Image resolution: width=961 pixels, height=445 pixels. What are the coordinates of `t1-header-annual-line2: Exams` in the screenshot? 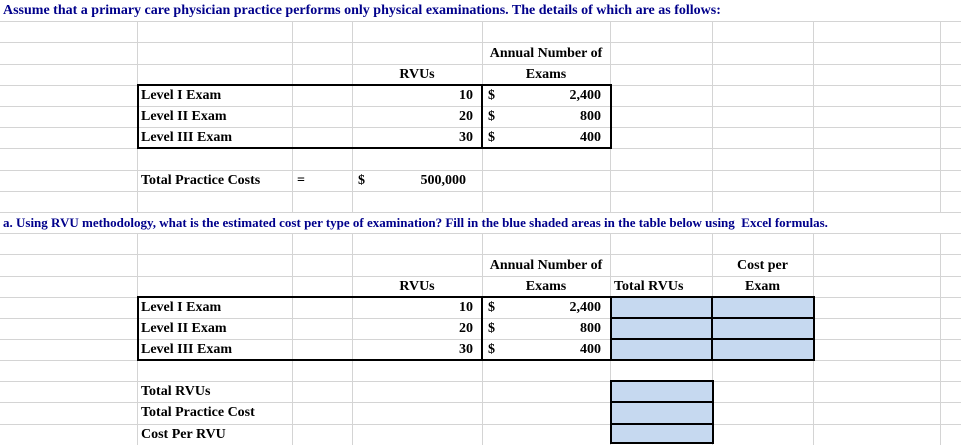 It's located at (546, 74).